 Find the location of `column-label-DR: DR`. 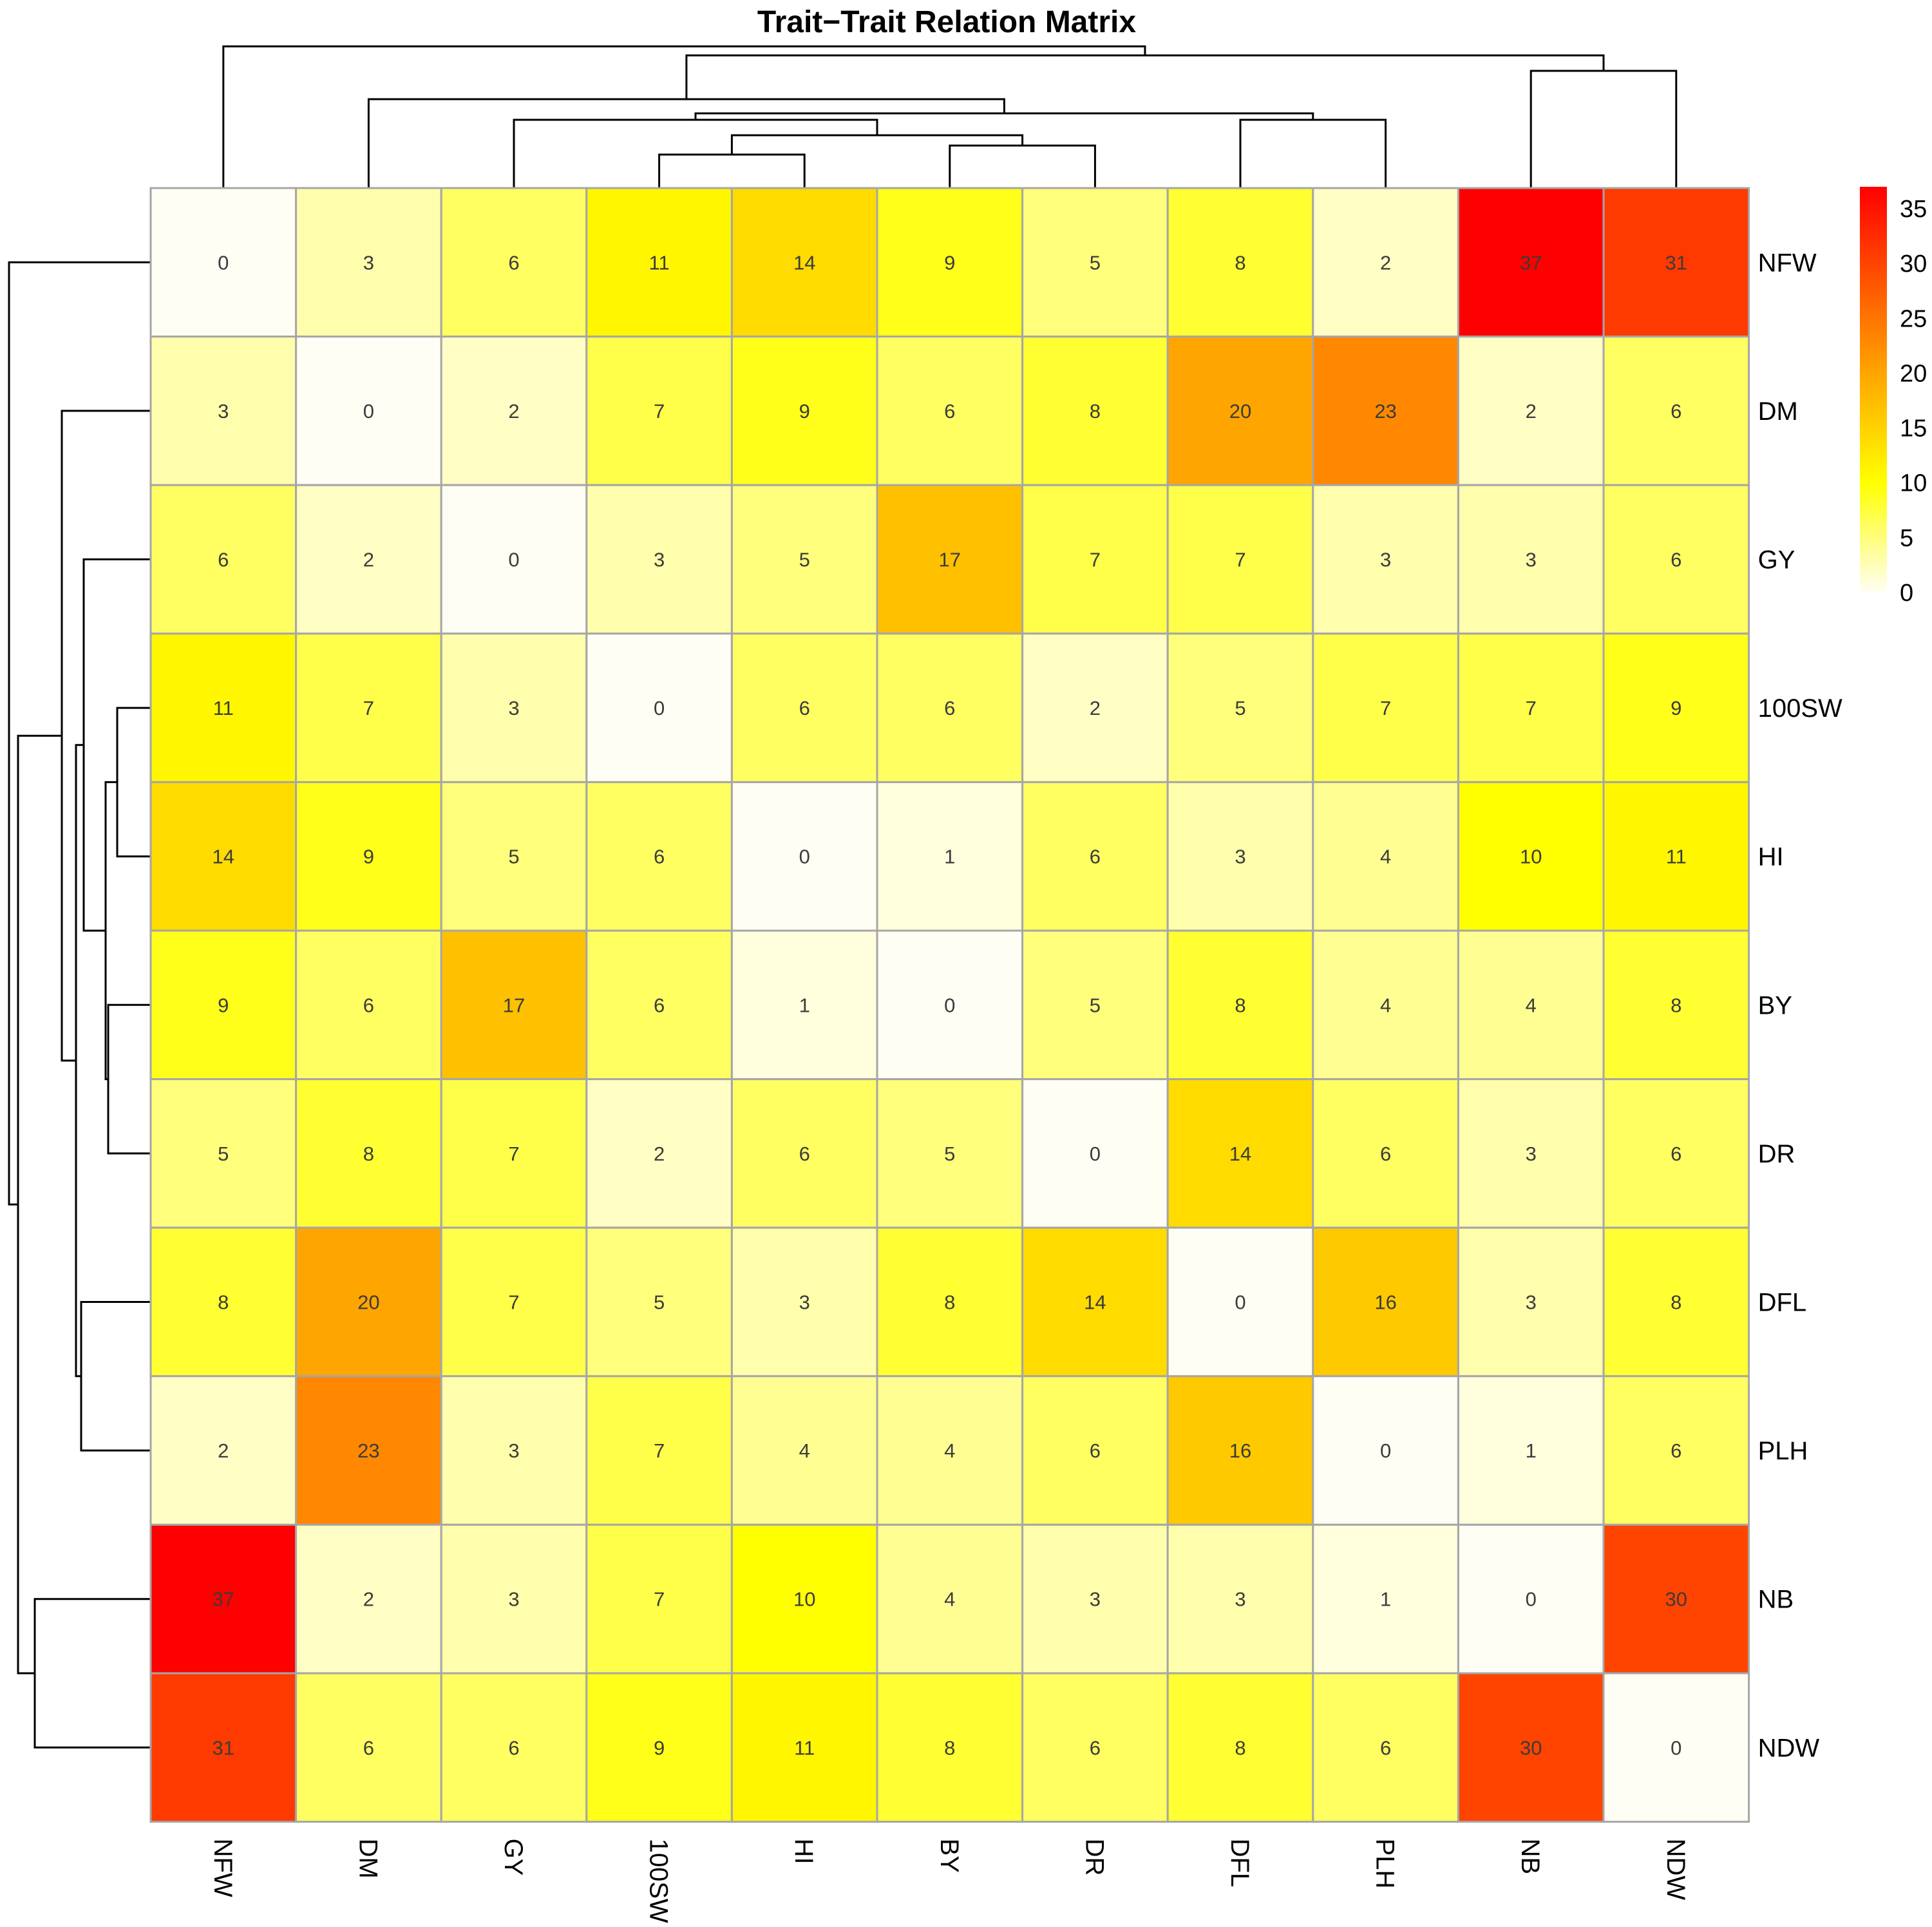

column-label-DR: DR is located at coordinates (1094, 1857).